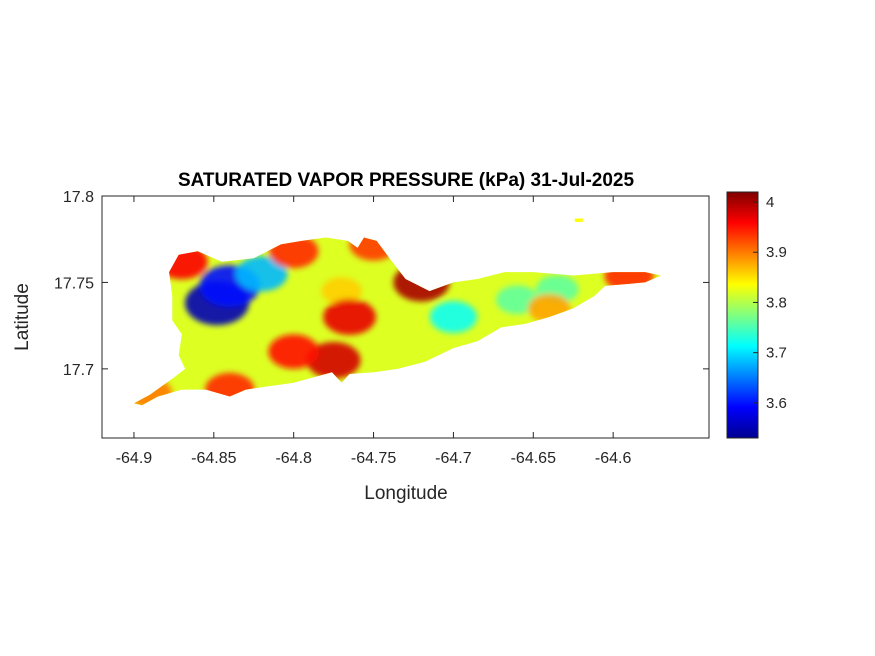 The height and width of the screenshot is (656, 875). I want to click on x-tick-label: -64.8, so click(293, 458).